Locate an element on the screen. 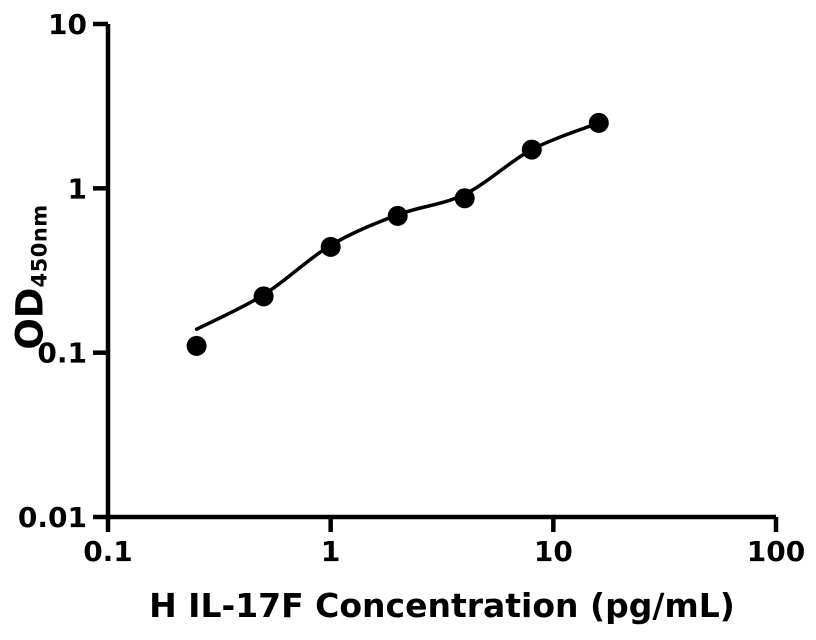  x-tick-label: 0.1 is located at coordinates (108, 551).